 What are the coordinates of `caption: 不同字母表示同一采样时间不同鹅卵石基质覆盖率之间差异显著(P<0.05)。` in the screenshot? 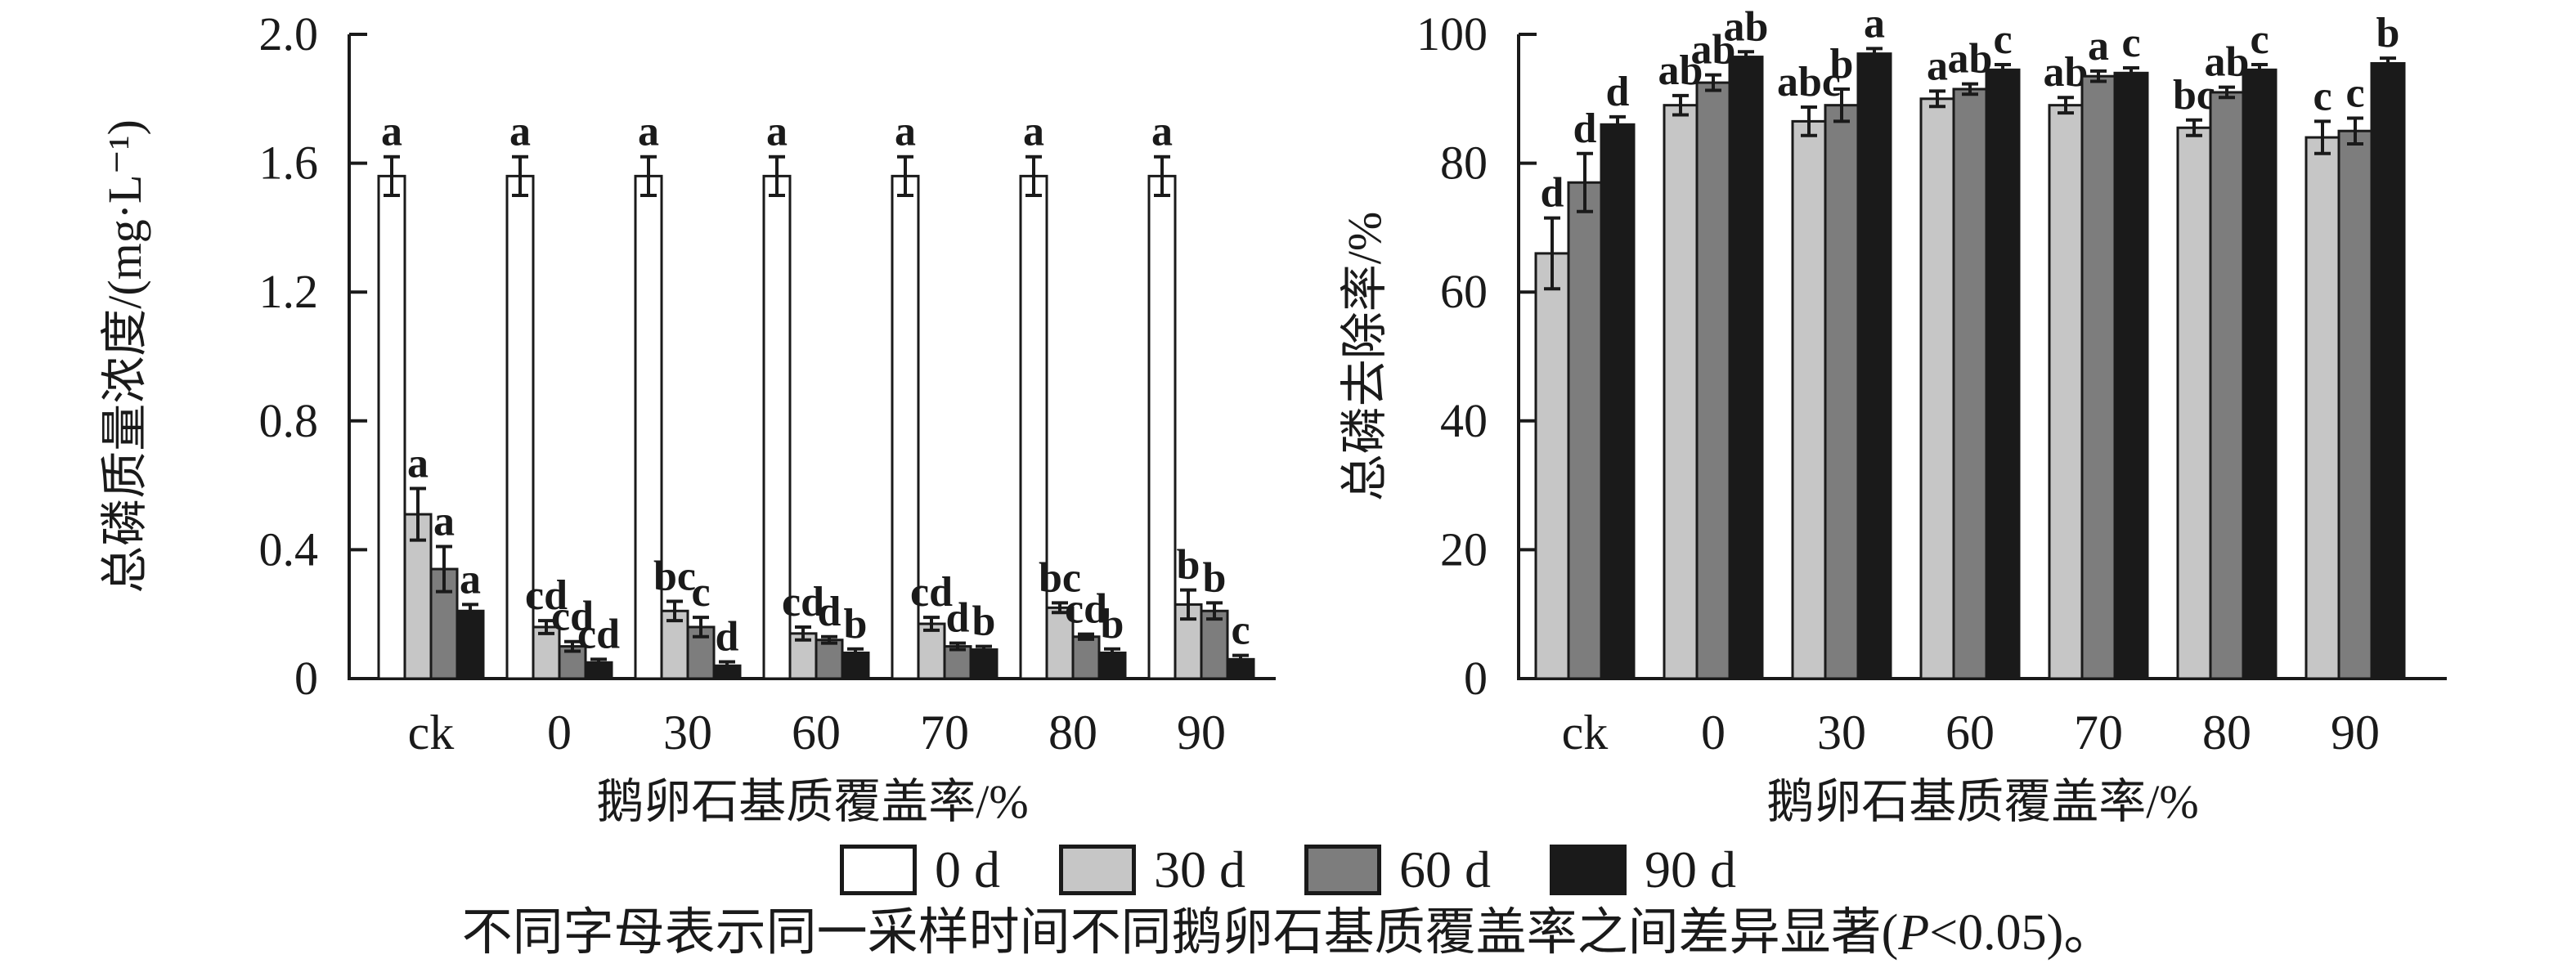 It's located at (1288, 933).